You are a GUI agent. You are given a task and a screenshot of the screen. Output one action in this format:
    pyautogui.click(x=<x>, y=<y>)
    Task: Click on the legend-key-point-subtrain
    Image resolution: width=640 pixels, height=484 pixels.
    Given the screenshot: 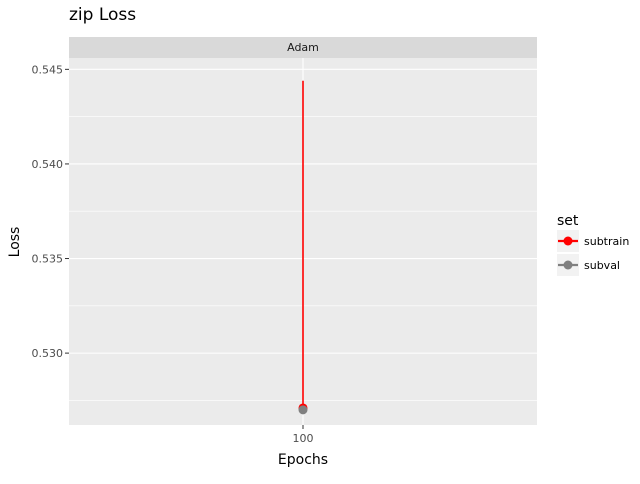 What is the action you would take?
    pyautogui.click(x=568, y=241)
    